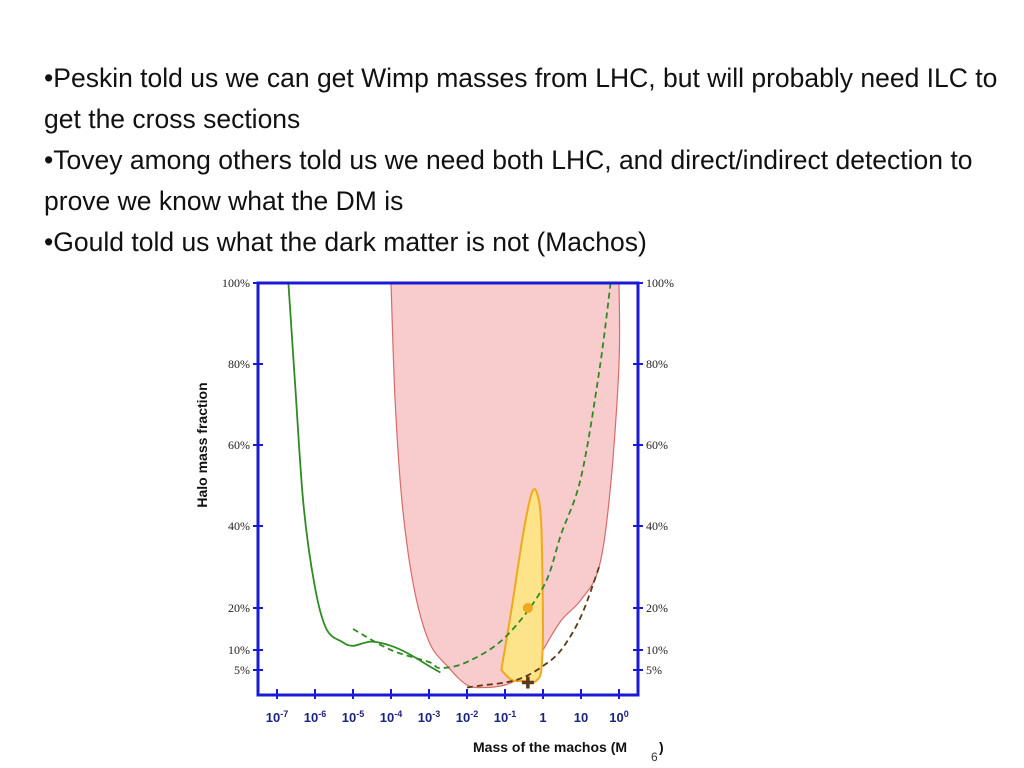 The width and height of the screenshot is (1024, 768). What do you see at coordinates (657, 526) in the screenshot?
I see `y-tick-label-right: 40%` at bounding box center [657, 526].